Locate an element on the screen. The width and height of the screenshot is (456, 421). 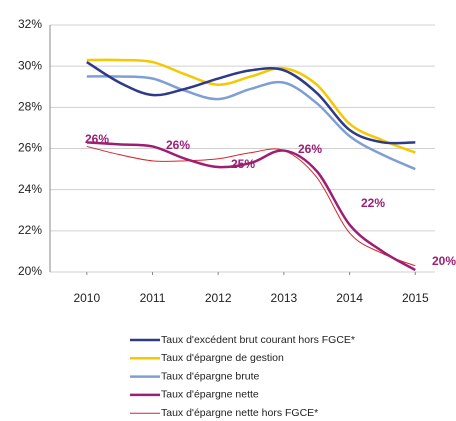
x-tick-label: 2014 is located at coordinates (349, 298).